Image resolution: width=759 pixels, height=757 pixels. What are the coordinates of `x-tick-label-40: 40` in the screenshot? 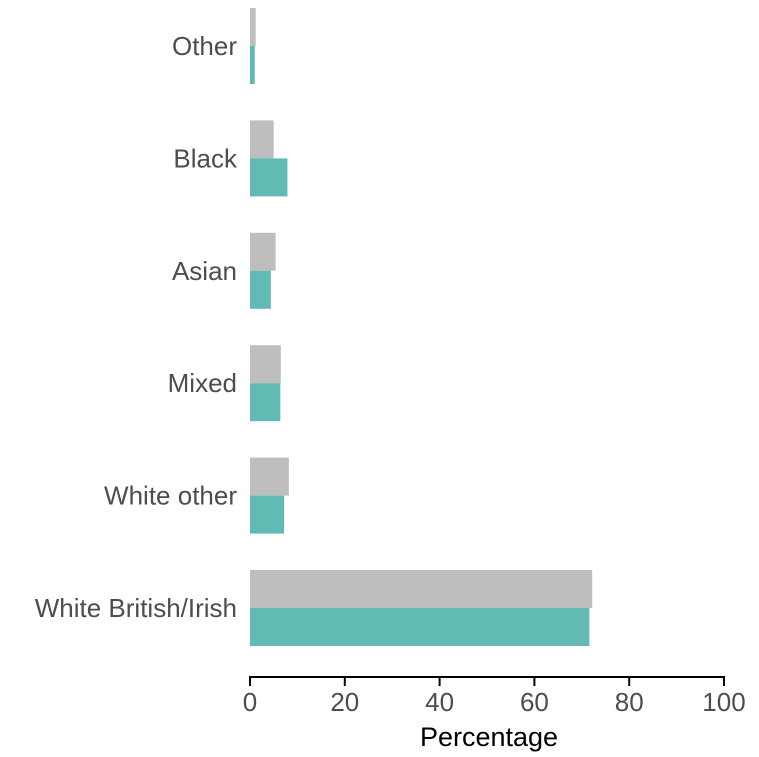 It's located at (439, 702).